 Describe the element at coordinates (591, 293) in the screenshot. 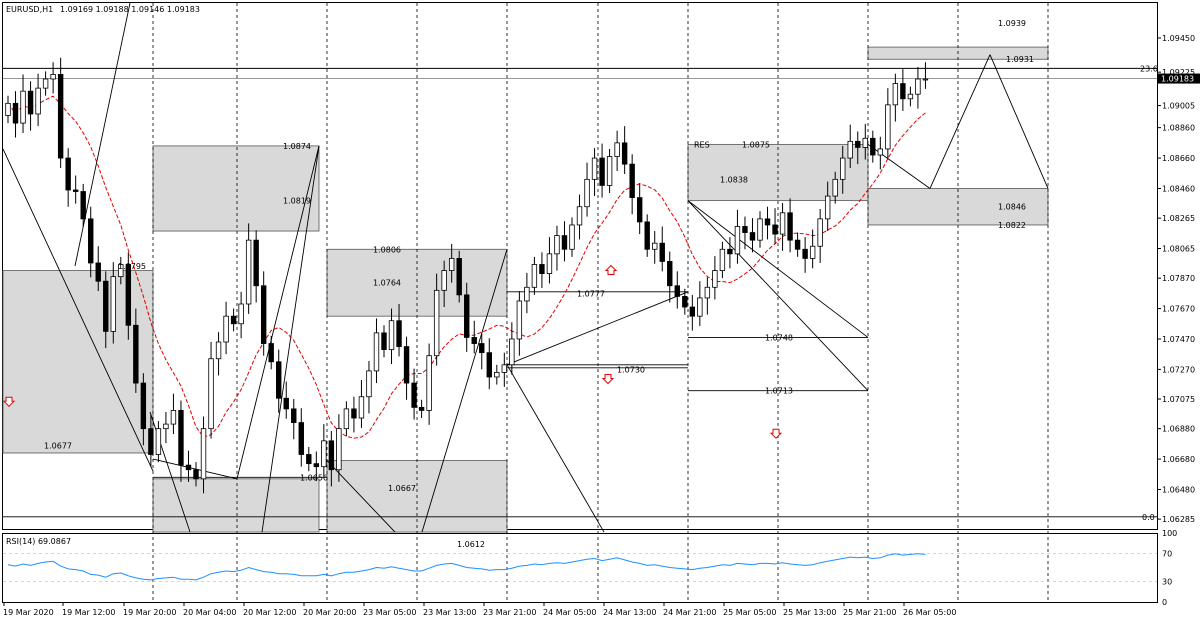

I see `annotation-label: 1.0777` at that location.